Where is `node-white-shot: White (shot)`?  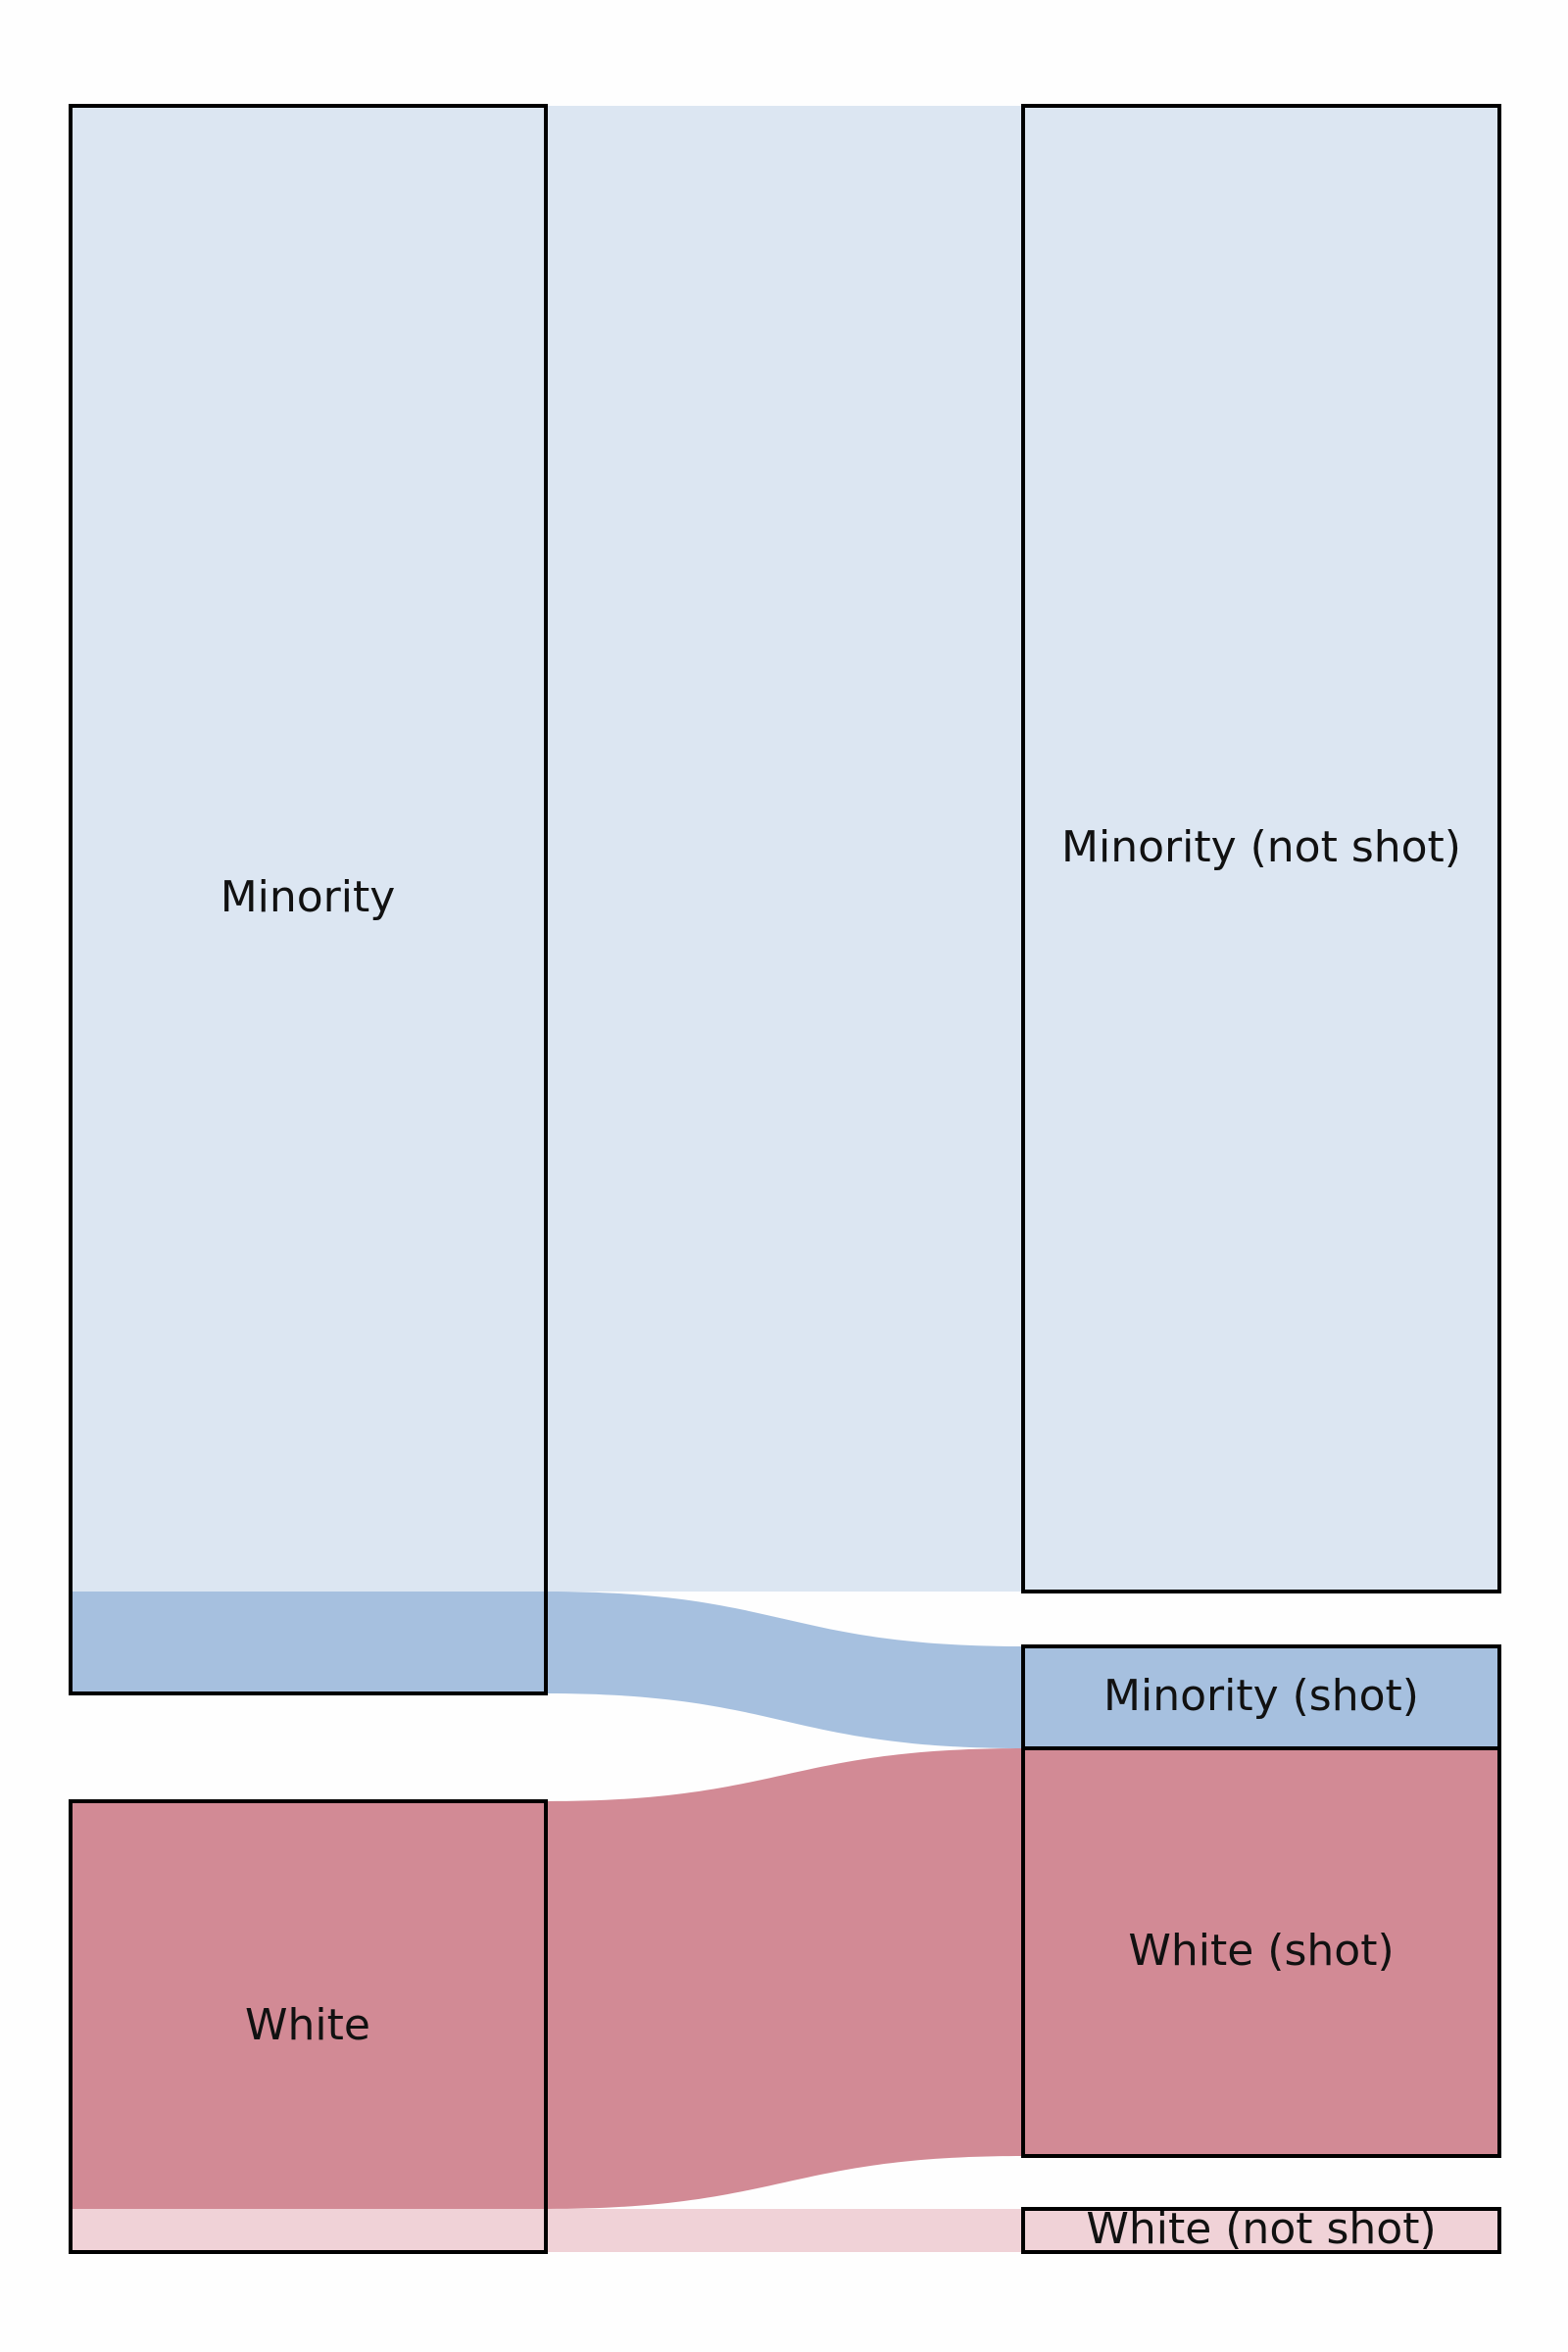
node-white-shot: White (shot) is located at coordinates (1261, 1952).